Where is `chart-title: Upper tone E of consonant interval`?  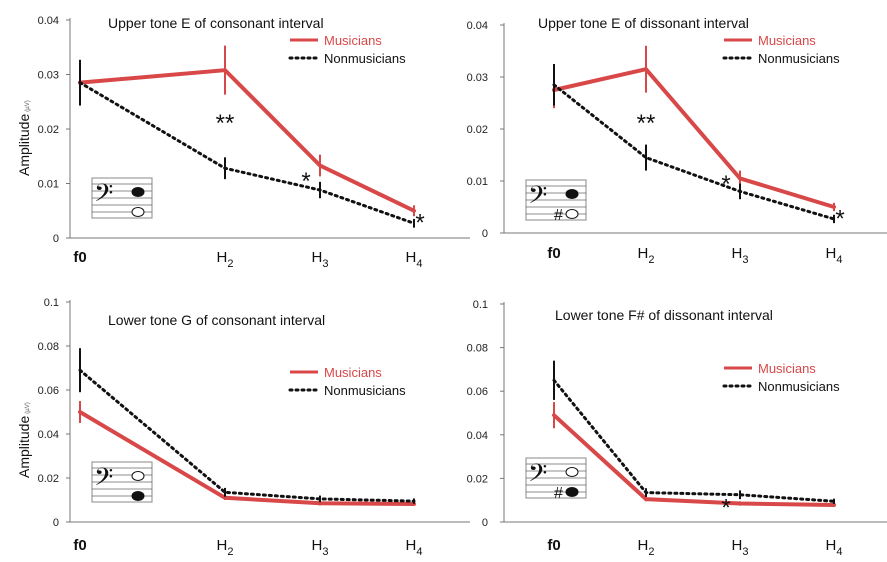 chart-title: Upper tone E of consonant interval is located at coordinates (216, 23).